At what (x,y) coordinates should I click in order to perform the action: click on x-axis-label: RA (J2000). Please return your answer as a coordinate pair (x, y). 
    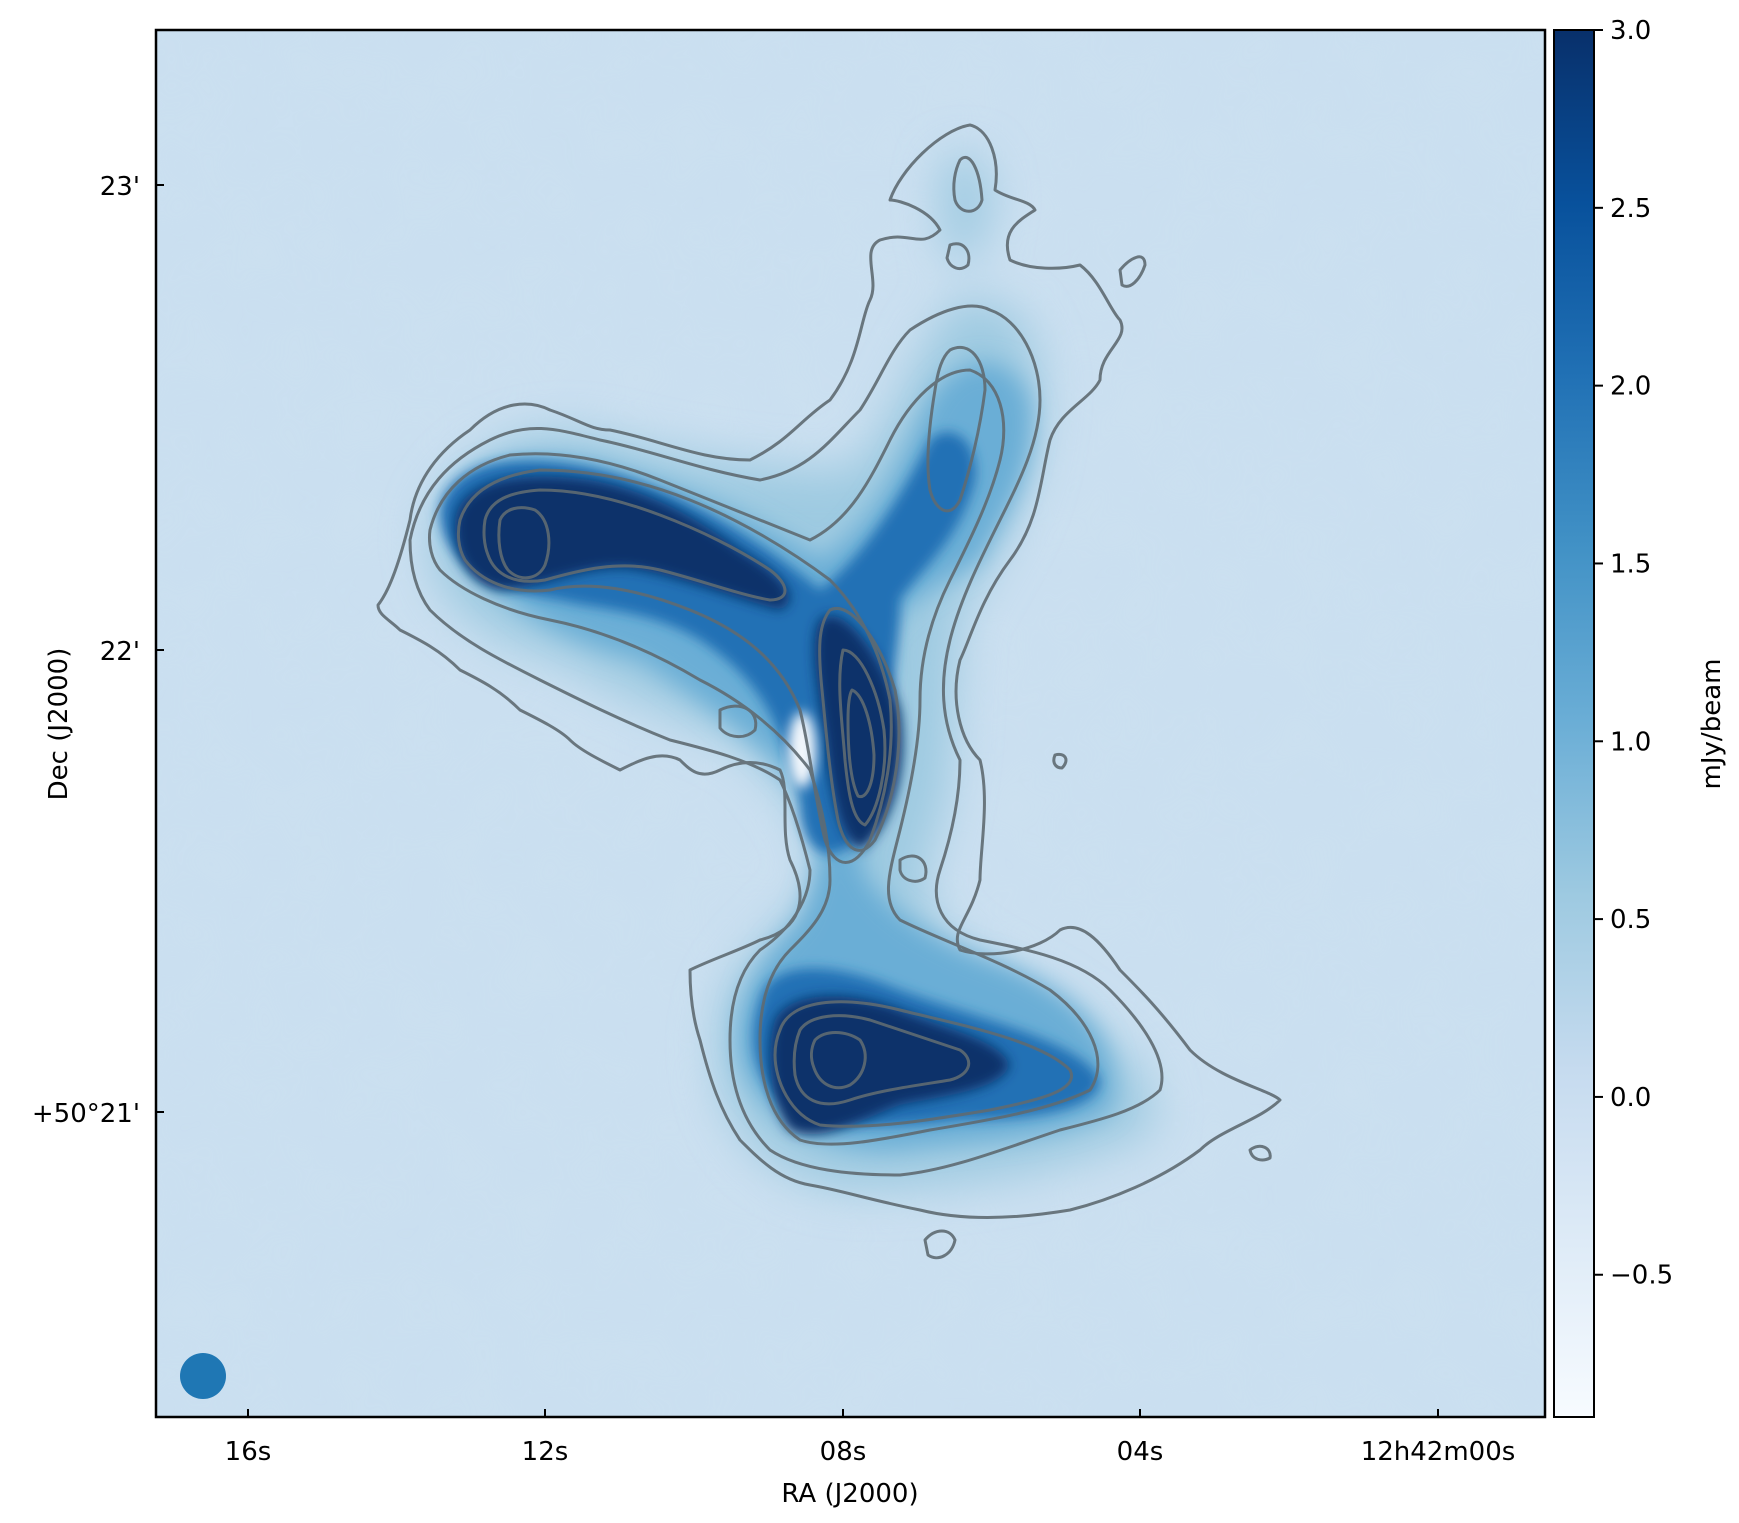
    Looking at the image, I should click on (849, 1494).